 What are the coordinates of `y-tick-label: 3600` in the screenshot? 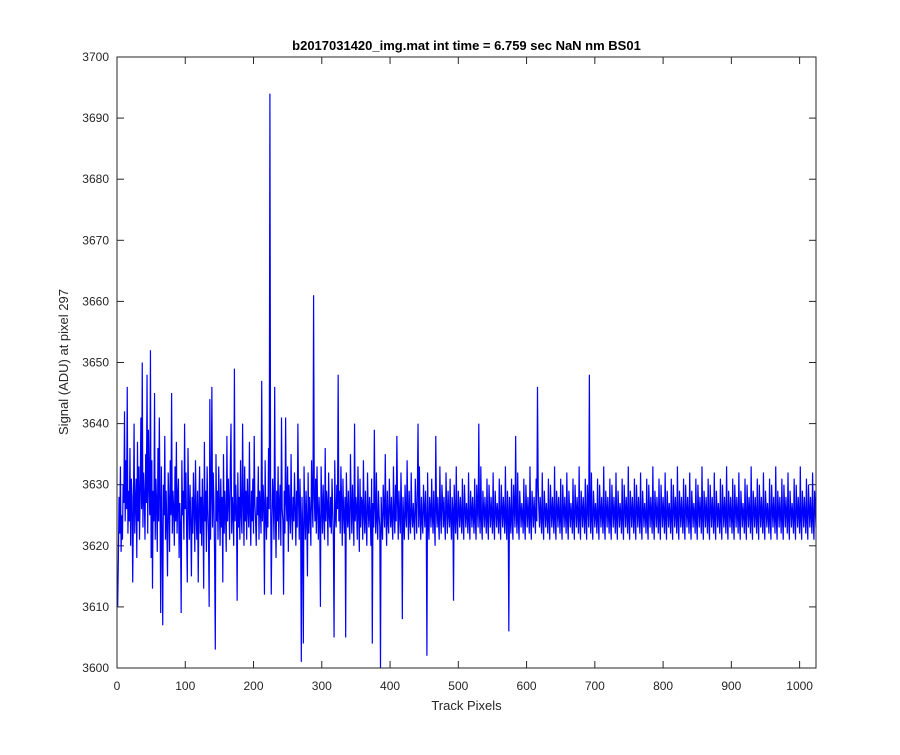 It's located at (95, 668).